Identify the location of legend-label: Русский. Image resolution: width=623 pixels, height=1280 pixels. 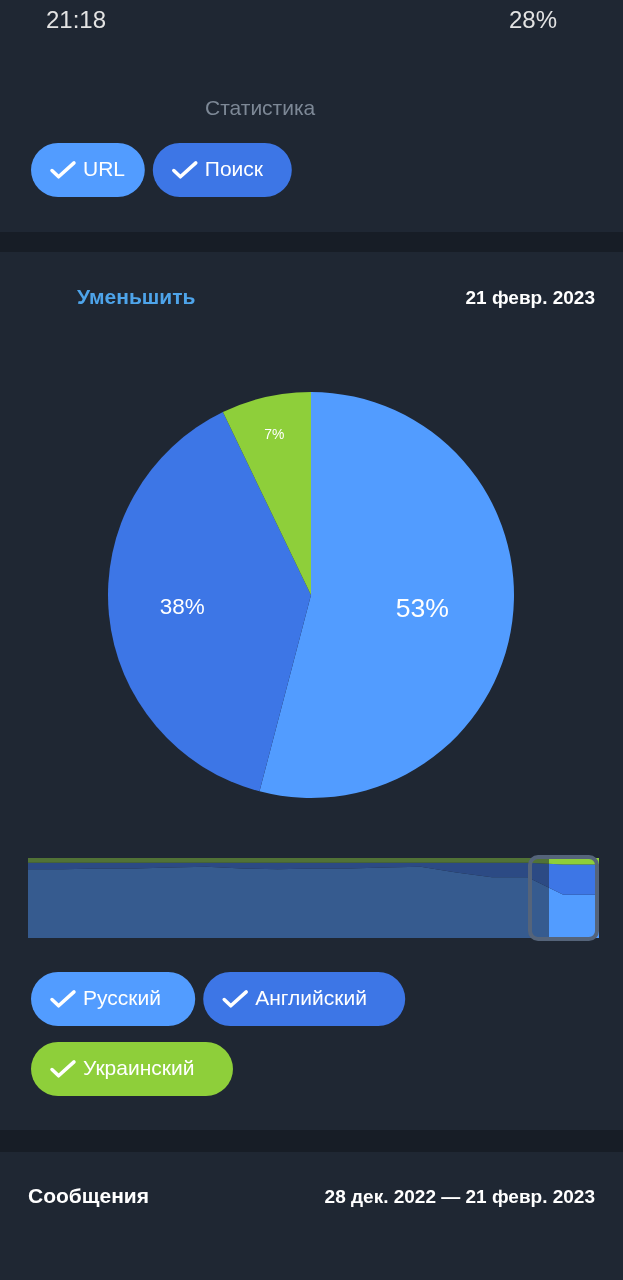
(122, 997).